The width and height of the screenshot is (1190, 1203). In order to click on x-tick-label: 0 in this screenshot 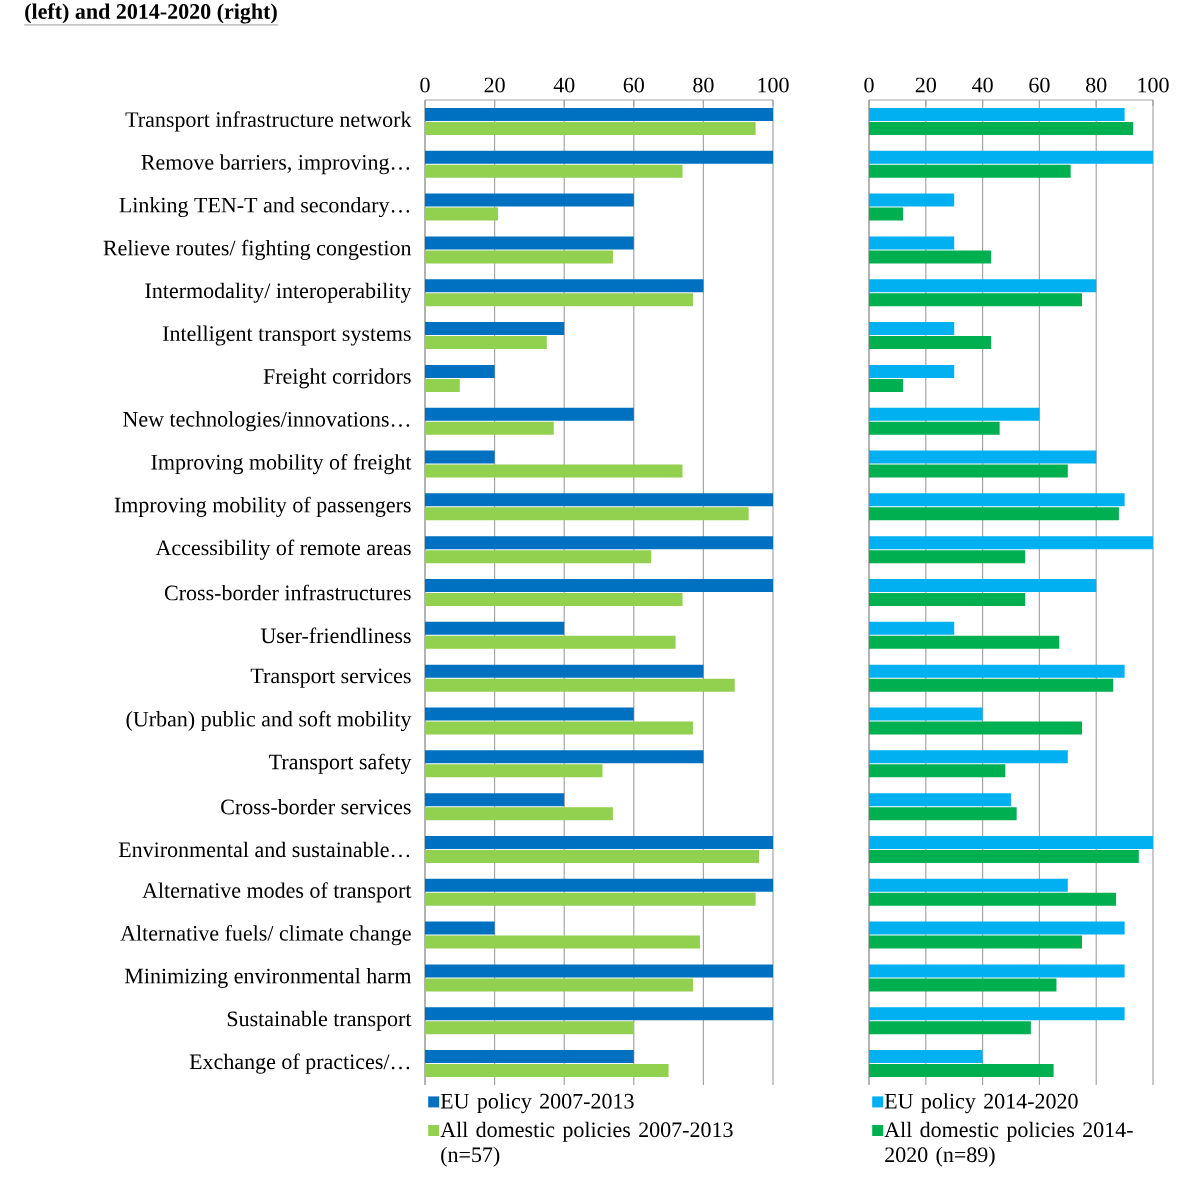, I will do `click(425, 85)`.